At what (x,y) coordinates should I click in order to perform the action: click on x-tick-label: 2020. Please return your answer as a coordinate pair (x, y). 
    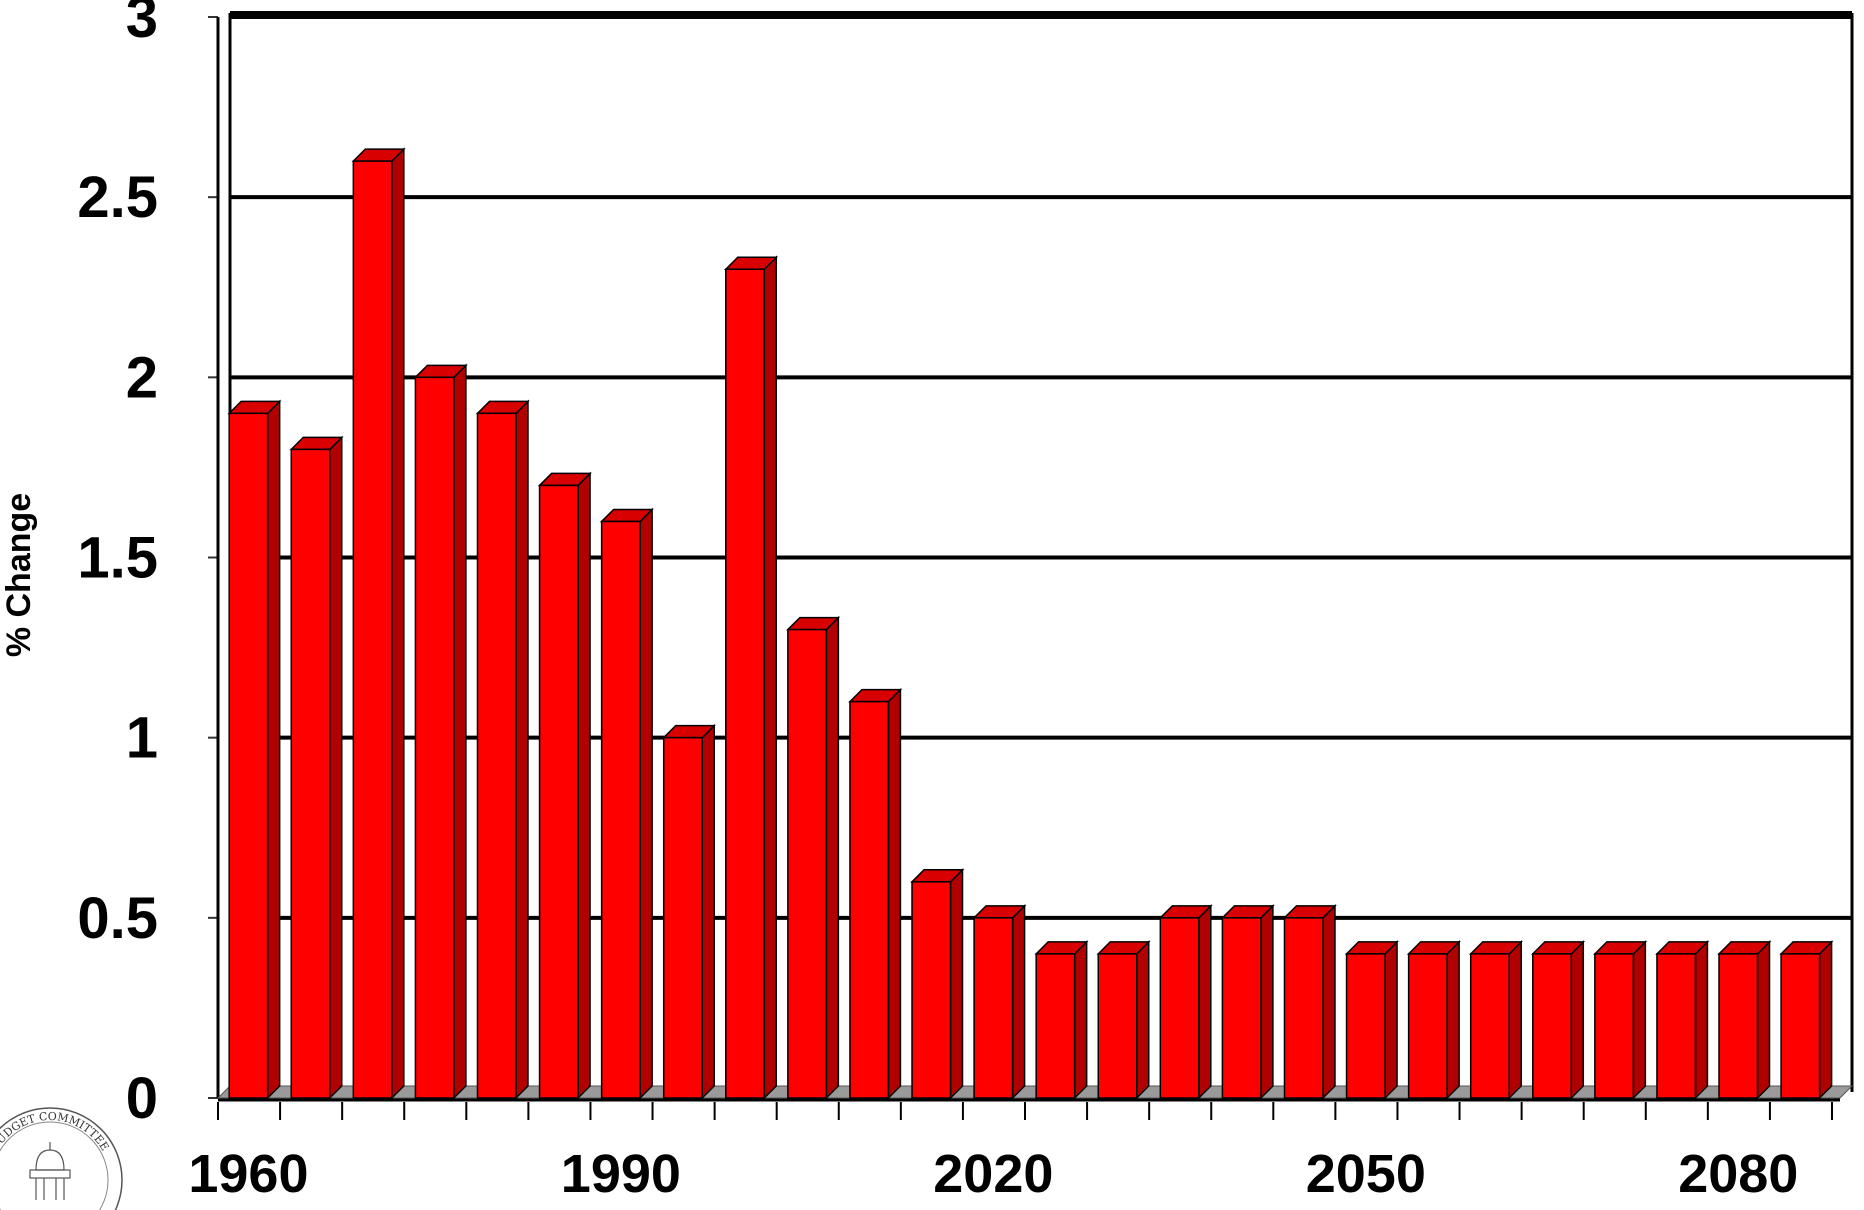
    Looking at the image, I should click on (993, 1174).